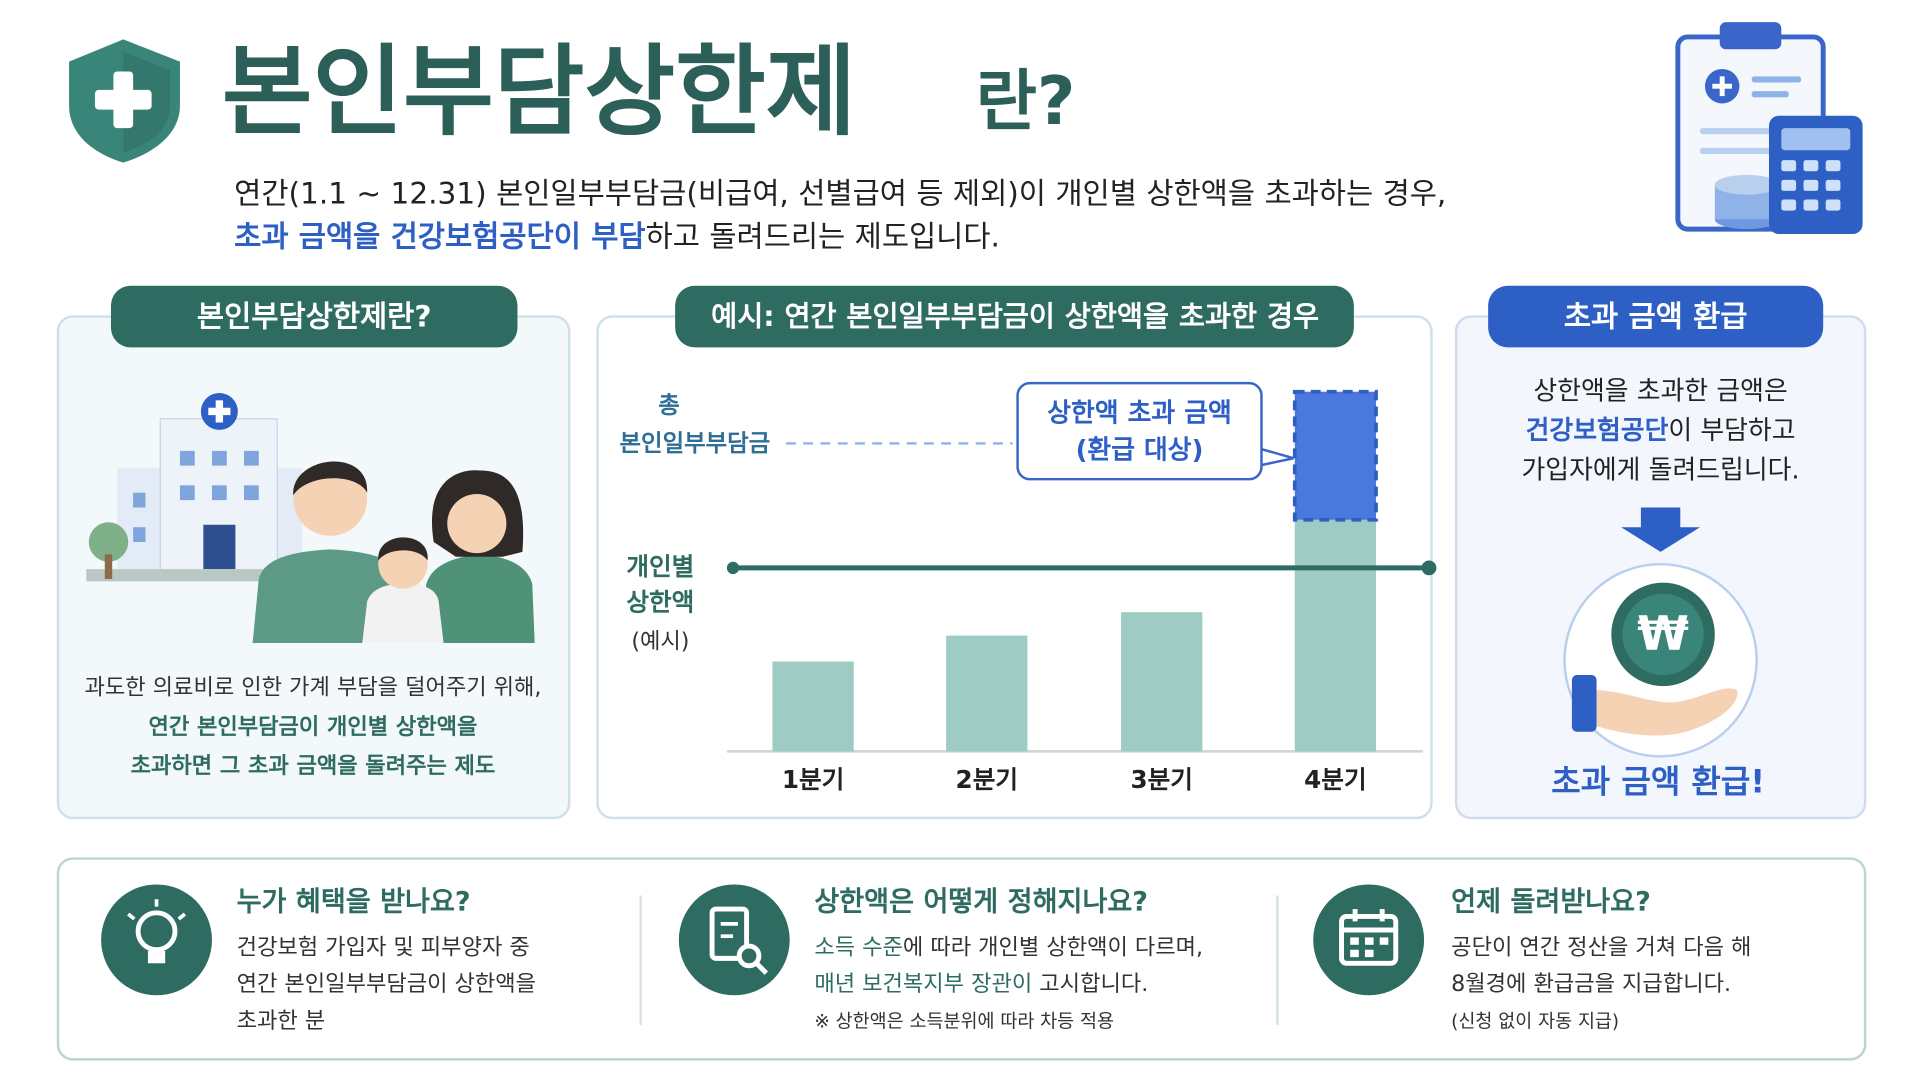  I want to click on callout-box, so click(1139, 431).